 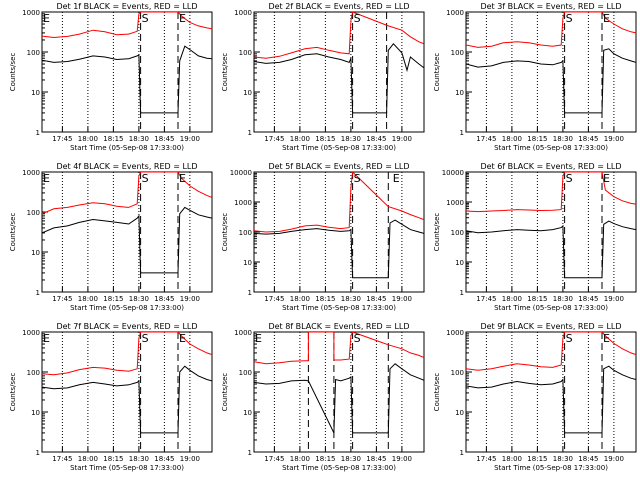 I want to click on panel-title: Det 9f BLACK = Events, RED = LLD, so click(x=550, y=326).